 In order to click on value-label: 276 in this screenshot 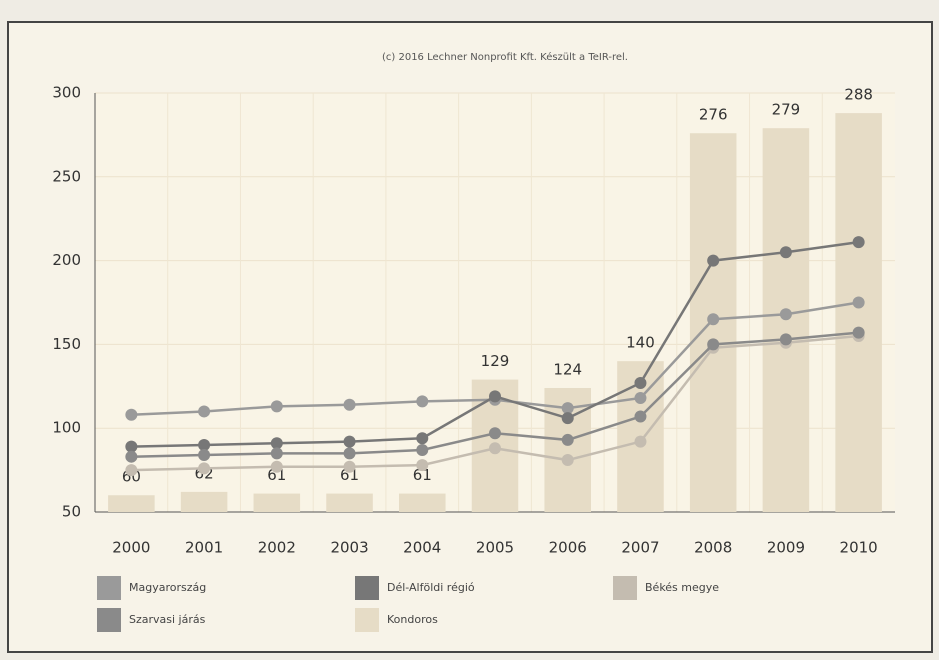, I will do `click(713, 115)`.